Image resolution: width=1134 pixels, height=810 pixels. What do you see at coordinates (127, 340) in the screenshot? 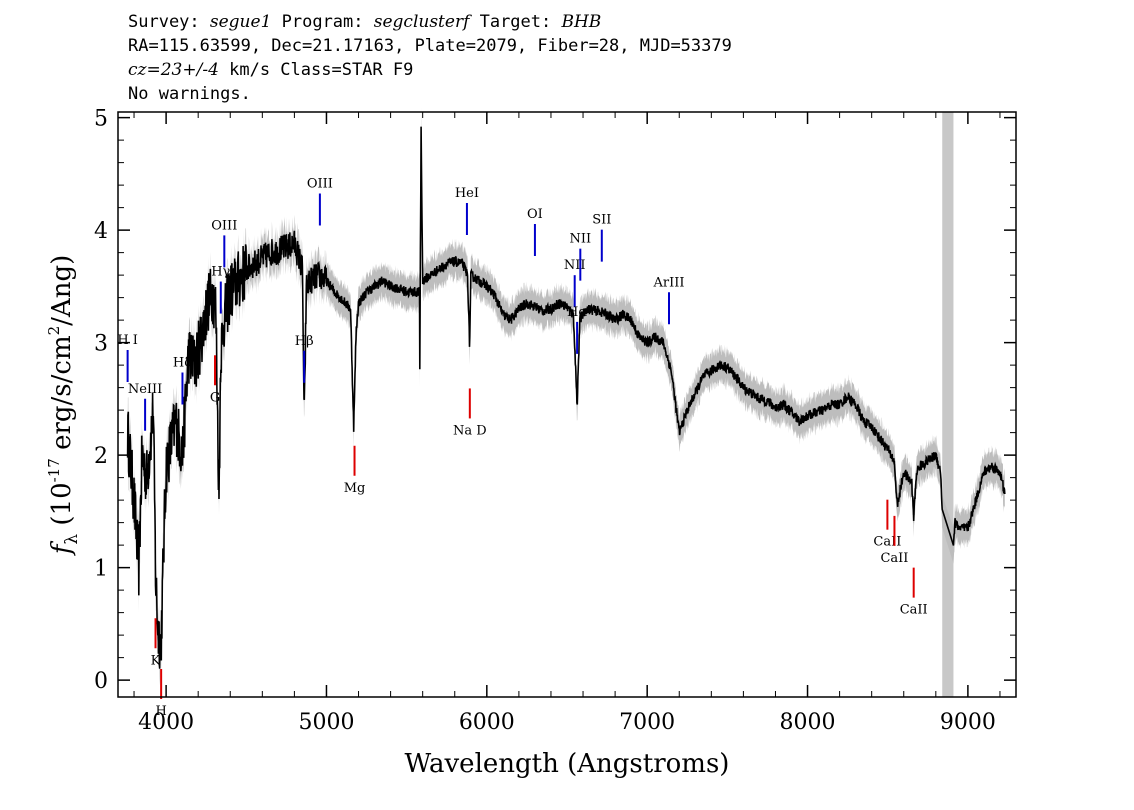
I see `emission-label: H I` at bounding box center [127, 340].